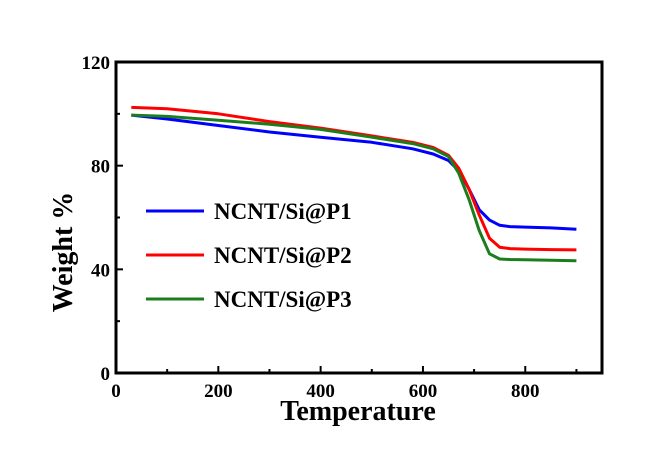  I want to click on legend: NCNT/Si@P1 NCNT/Si@P2 NCNT/Si@P3, so click(249, 256).